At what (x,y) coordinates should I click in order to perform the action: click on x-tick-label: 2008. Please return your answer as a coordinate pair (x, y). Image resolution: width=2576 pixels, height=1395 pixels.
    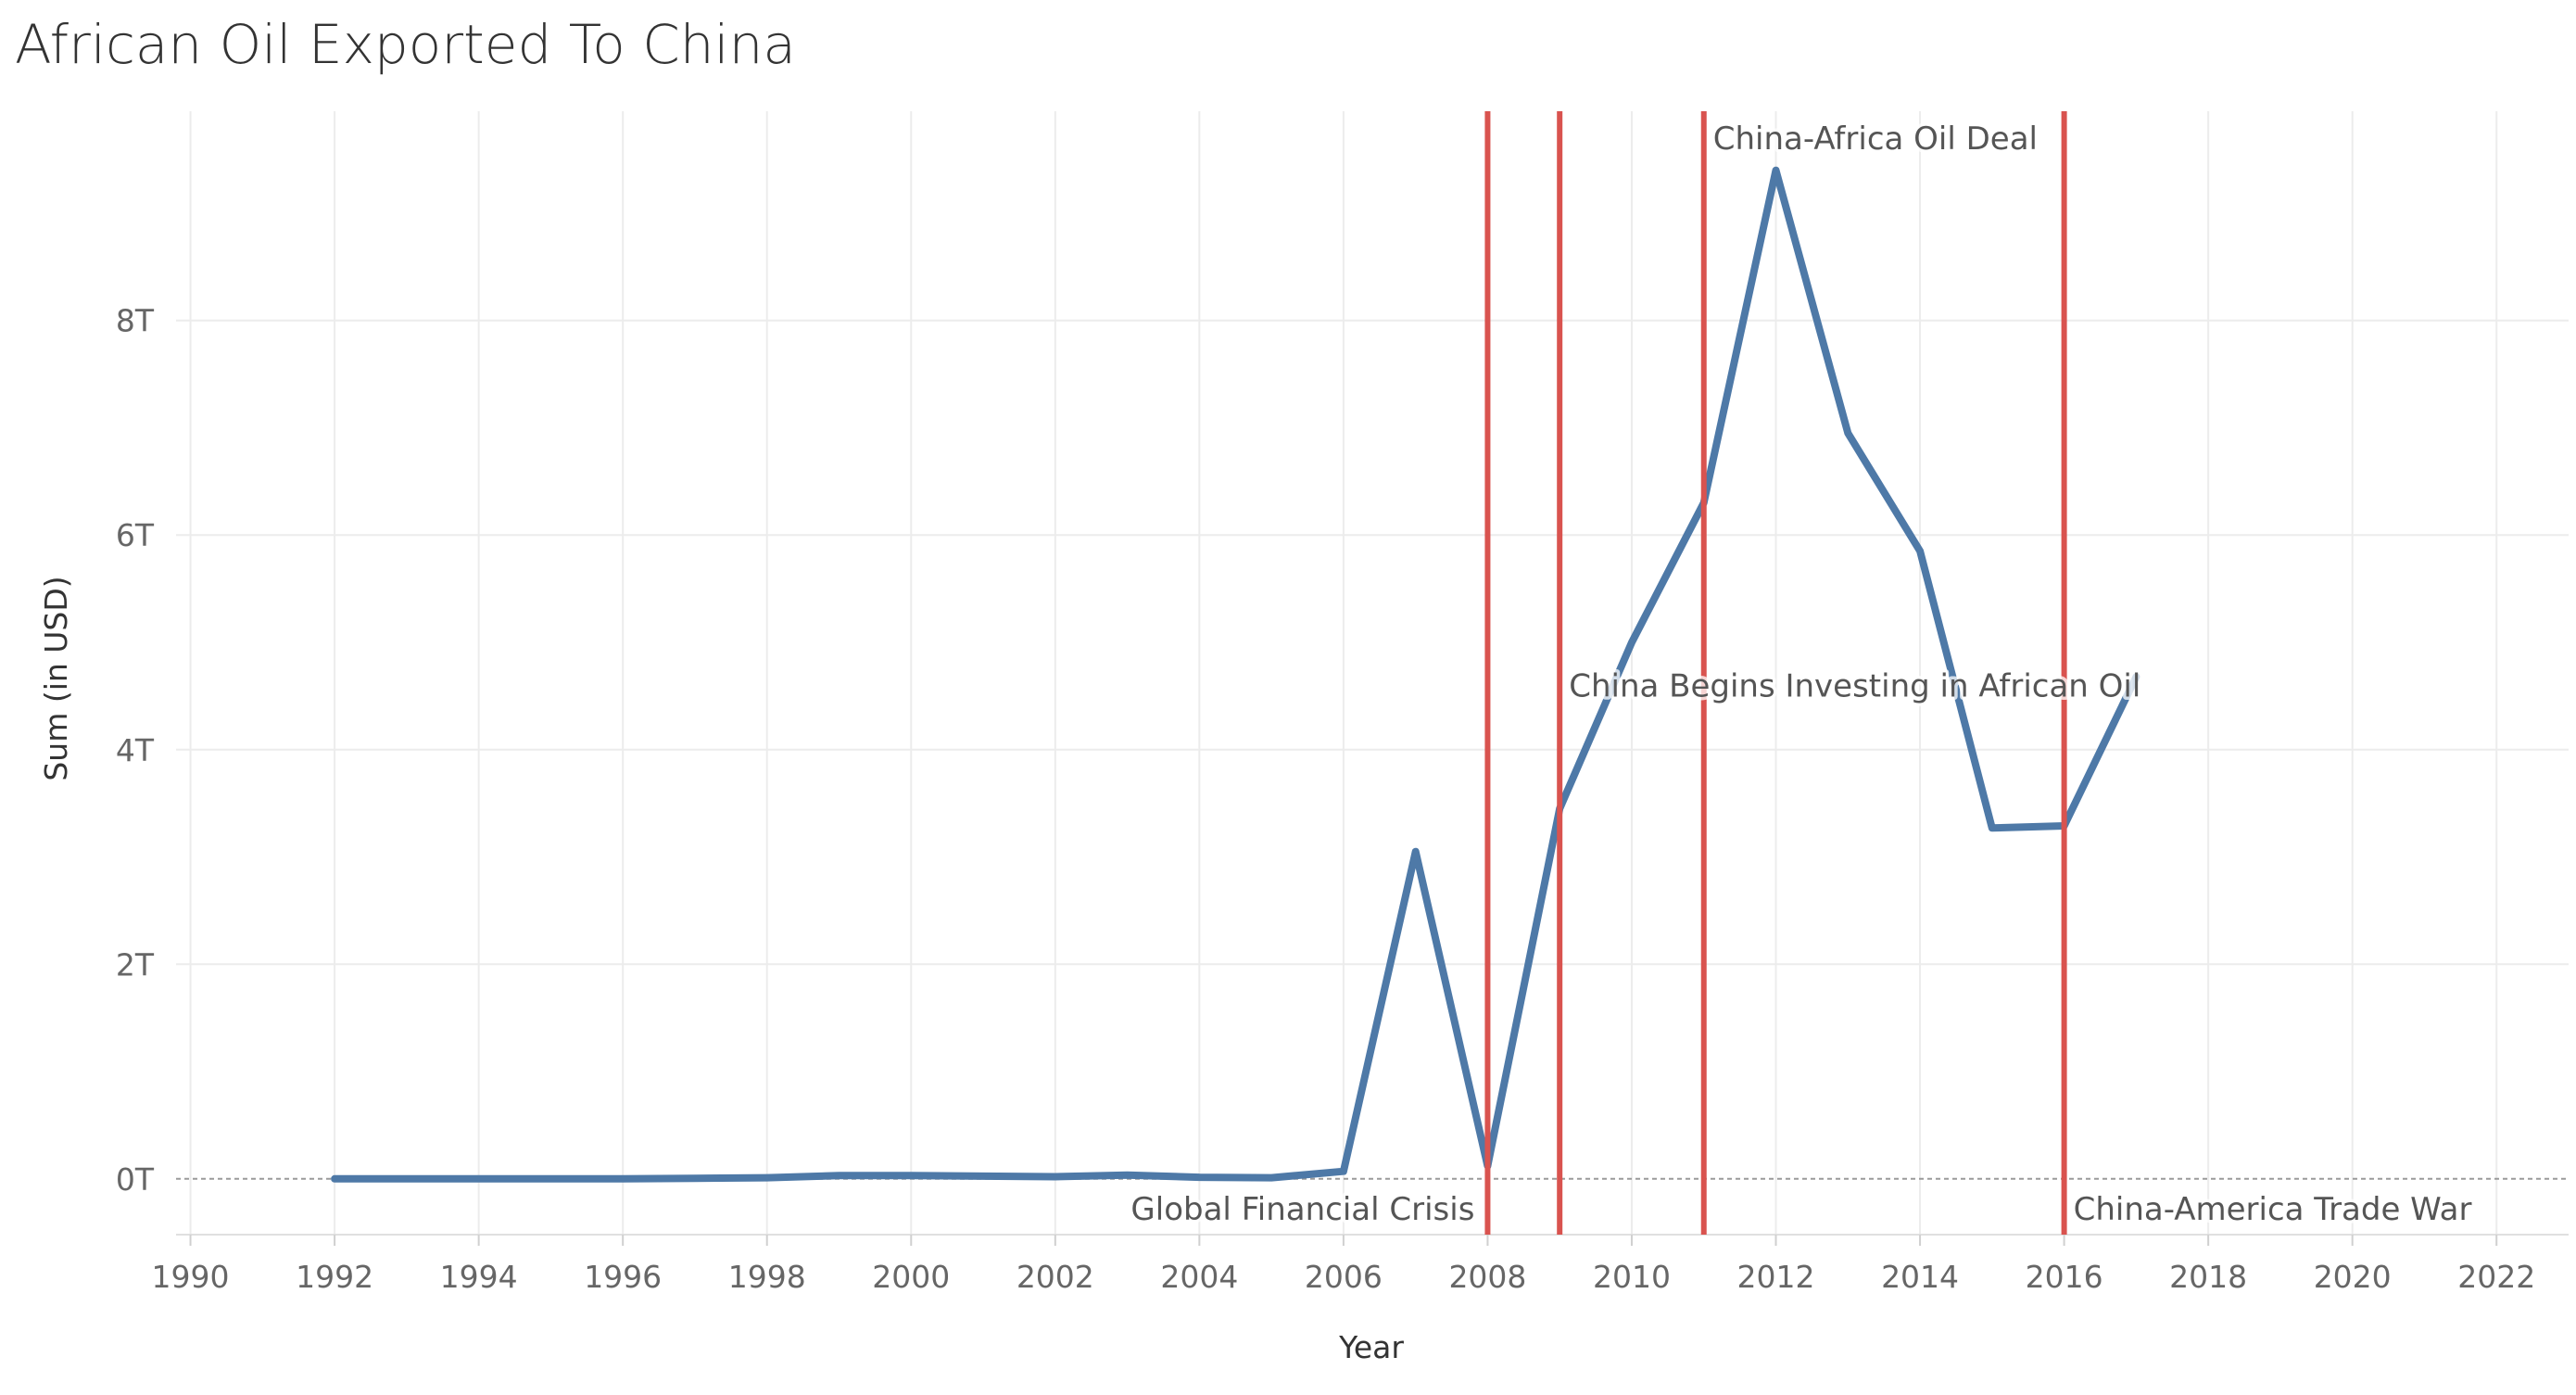
    Looking at the image, I should click on (1487, 1277).